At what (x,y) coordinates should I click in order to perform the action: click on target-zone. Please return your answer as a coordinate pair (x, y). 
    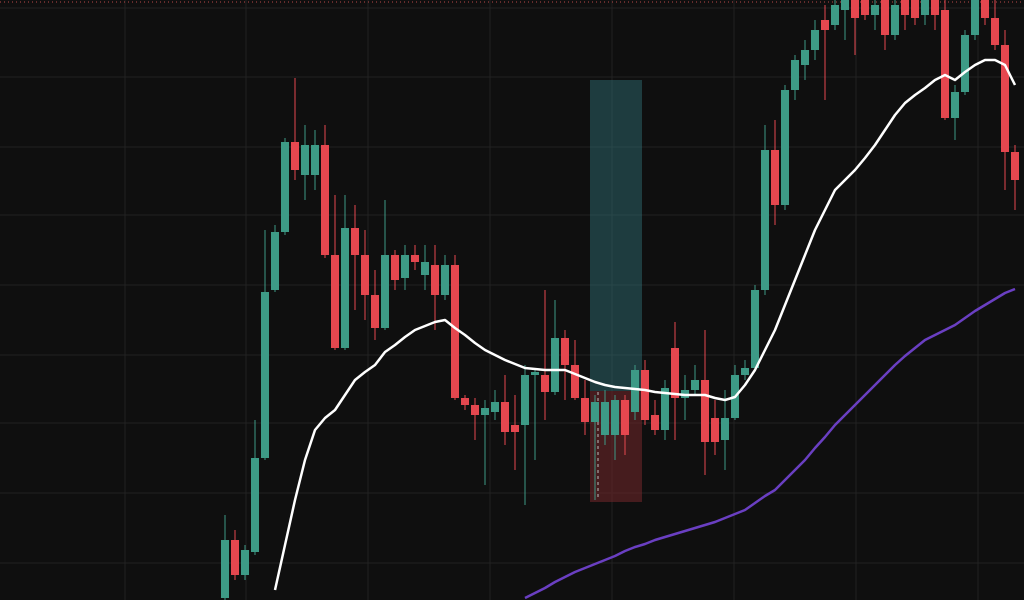
    Looking at the image, I should click on (616, 235).